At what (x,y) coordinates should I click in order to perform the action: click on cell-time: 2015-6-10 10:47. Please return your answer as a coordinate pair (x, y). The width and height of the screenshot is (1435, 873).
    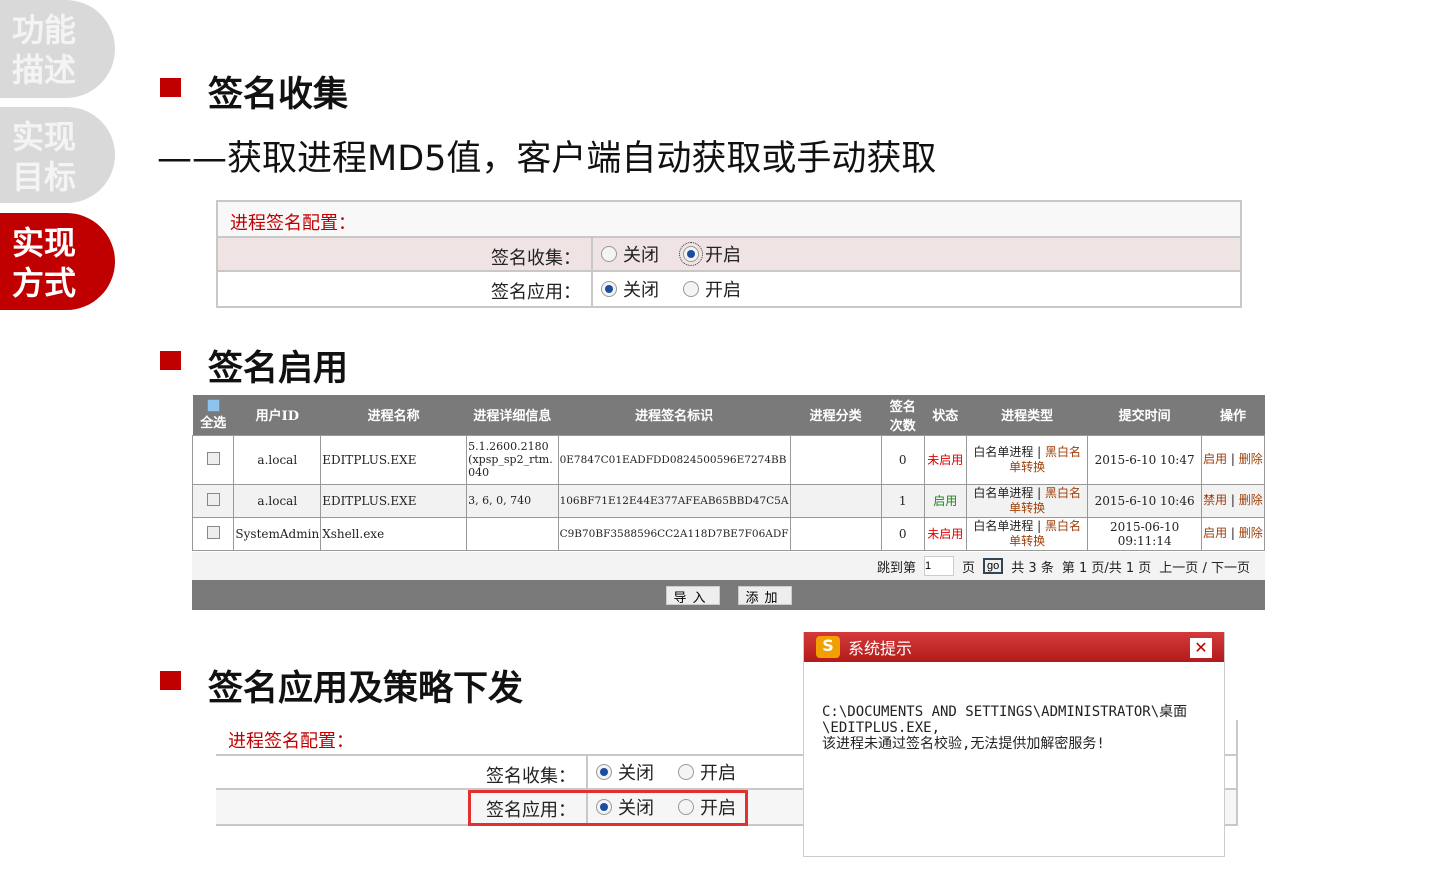
    Looking at the image, I should click on (1144, 459).